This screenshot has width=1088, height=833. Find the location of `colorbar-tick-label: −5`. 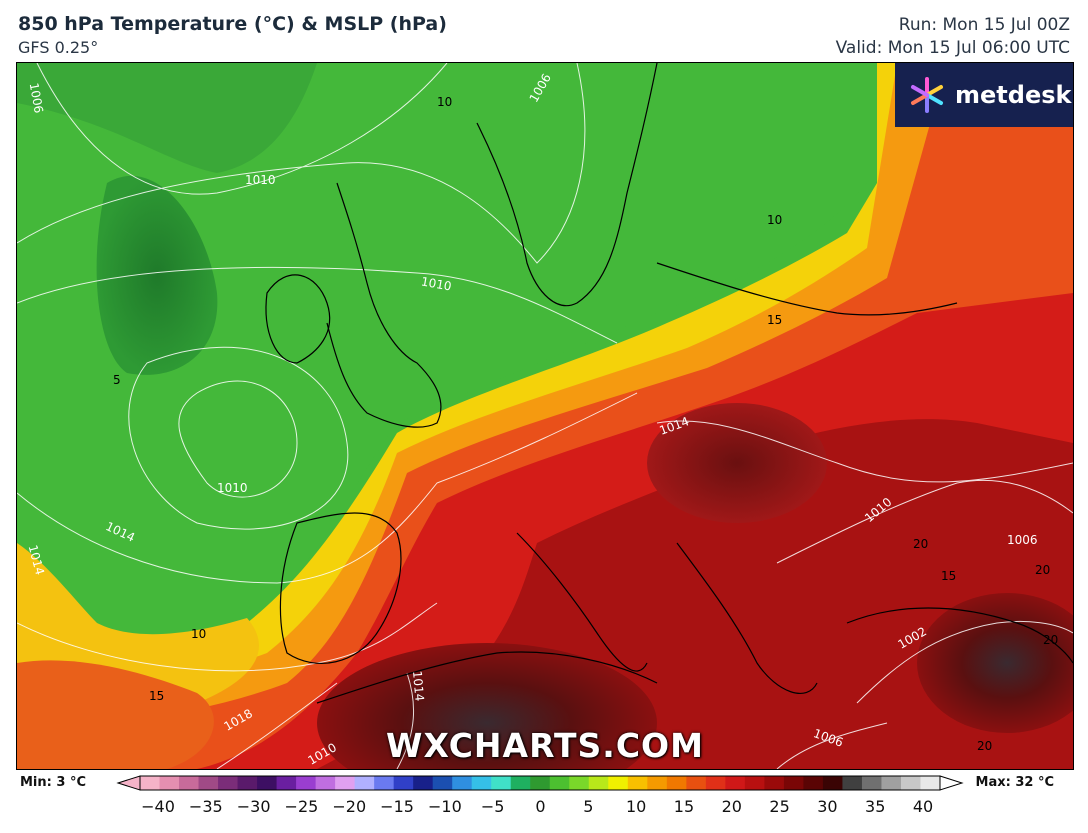

colorbar-tick-label: −5 is located at coordinates (492, 806).